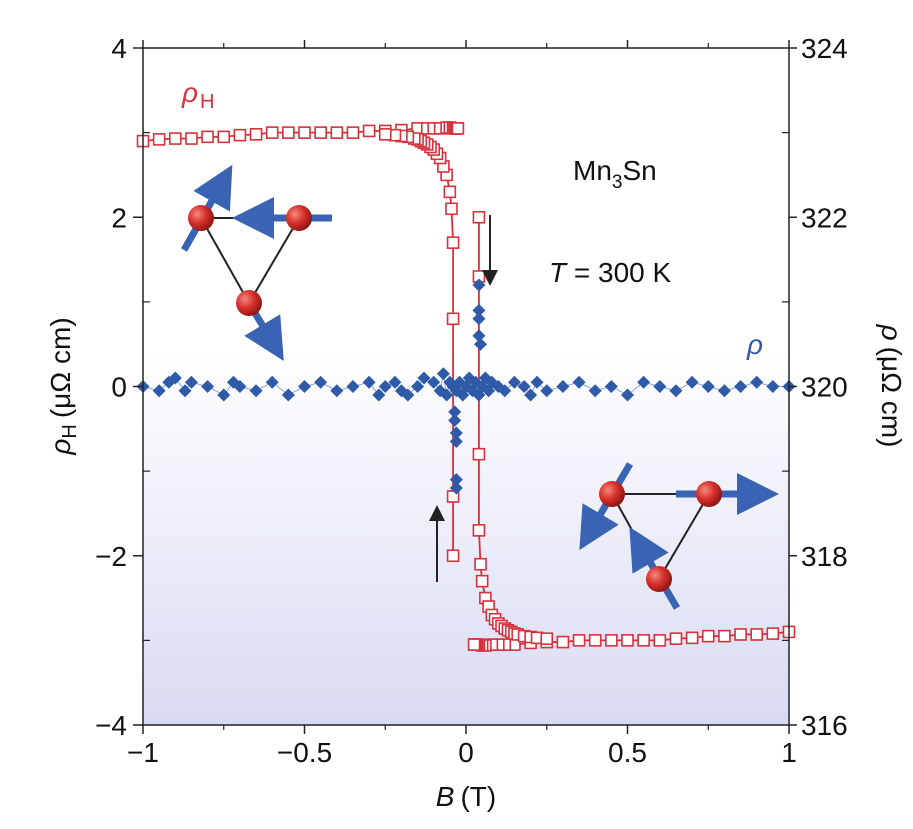 This screenshot has width=913, height=829. I want to click on y-left-tick-label: −4, so click(111, 725).